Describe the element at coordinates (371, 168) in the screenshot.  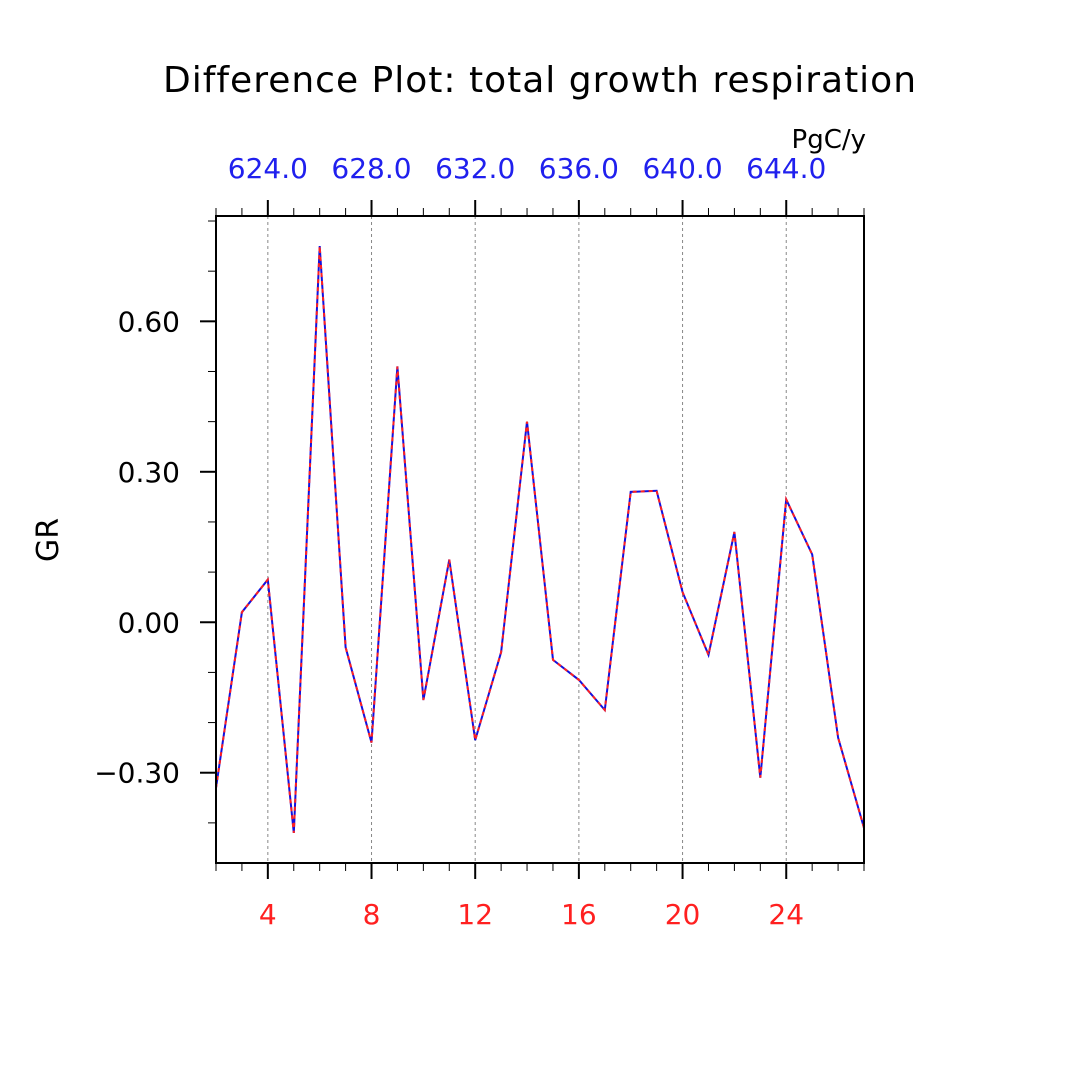
I see `top-tick-label-628.0: 628.0` at that location.